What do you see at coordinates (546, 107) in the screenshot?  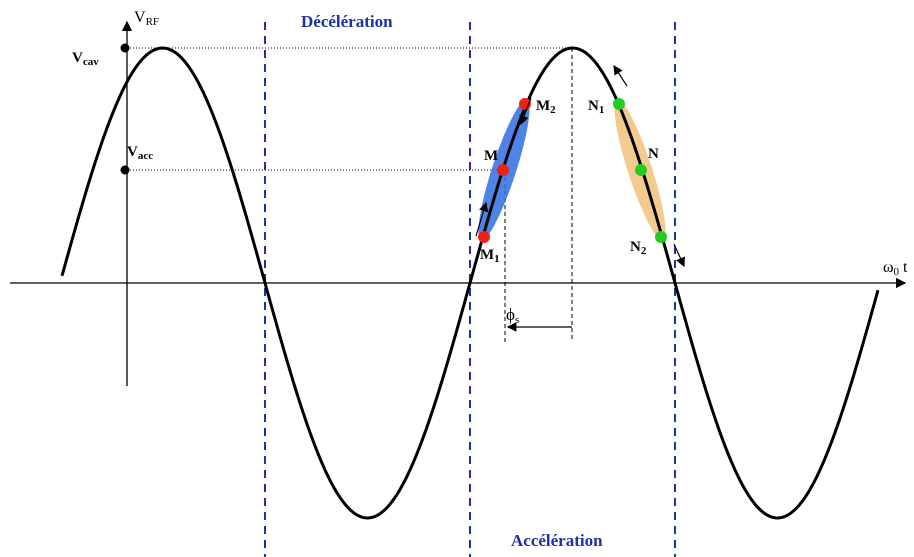 I see `point-label: M2` at bounding box center [546, 107].